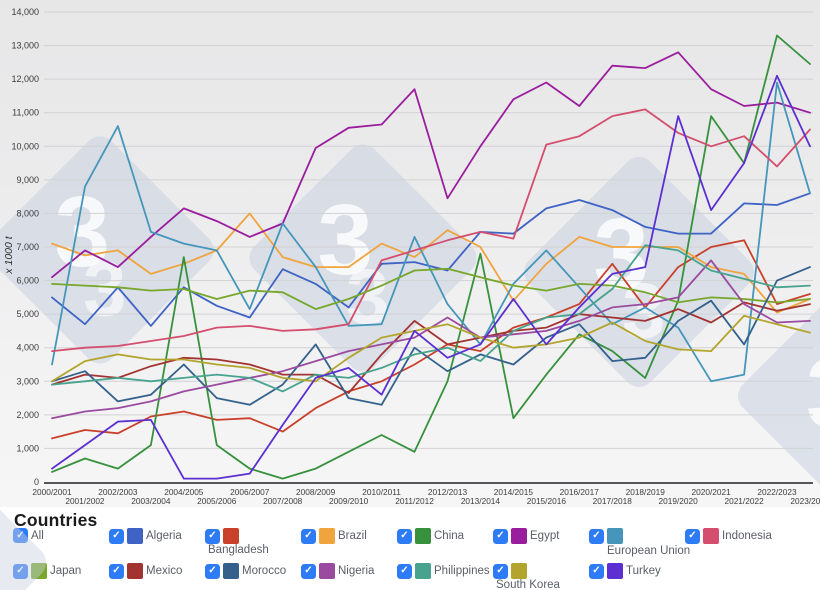 Image resolution: width=820 pixels, height=590 pixels. Describe the element at coordinates (615, 536) in the screenshot. I see `color-swatch-european-union` at that location.